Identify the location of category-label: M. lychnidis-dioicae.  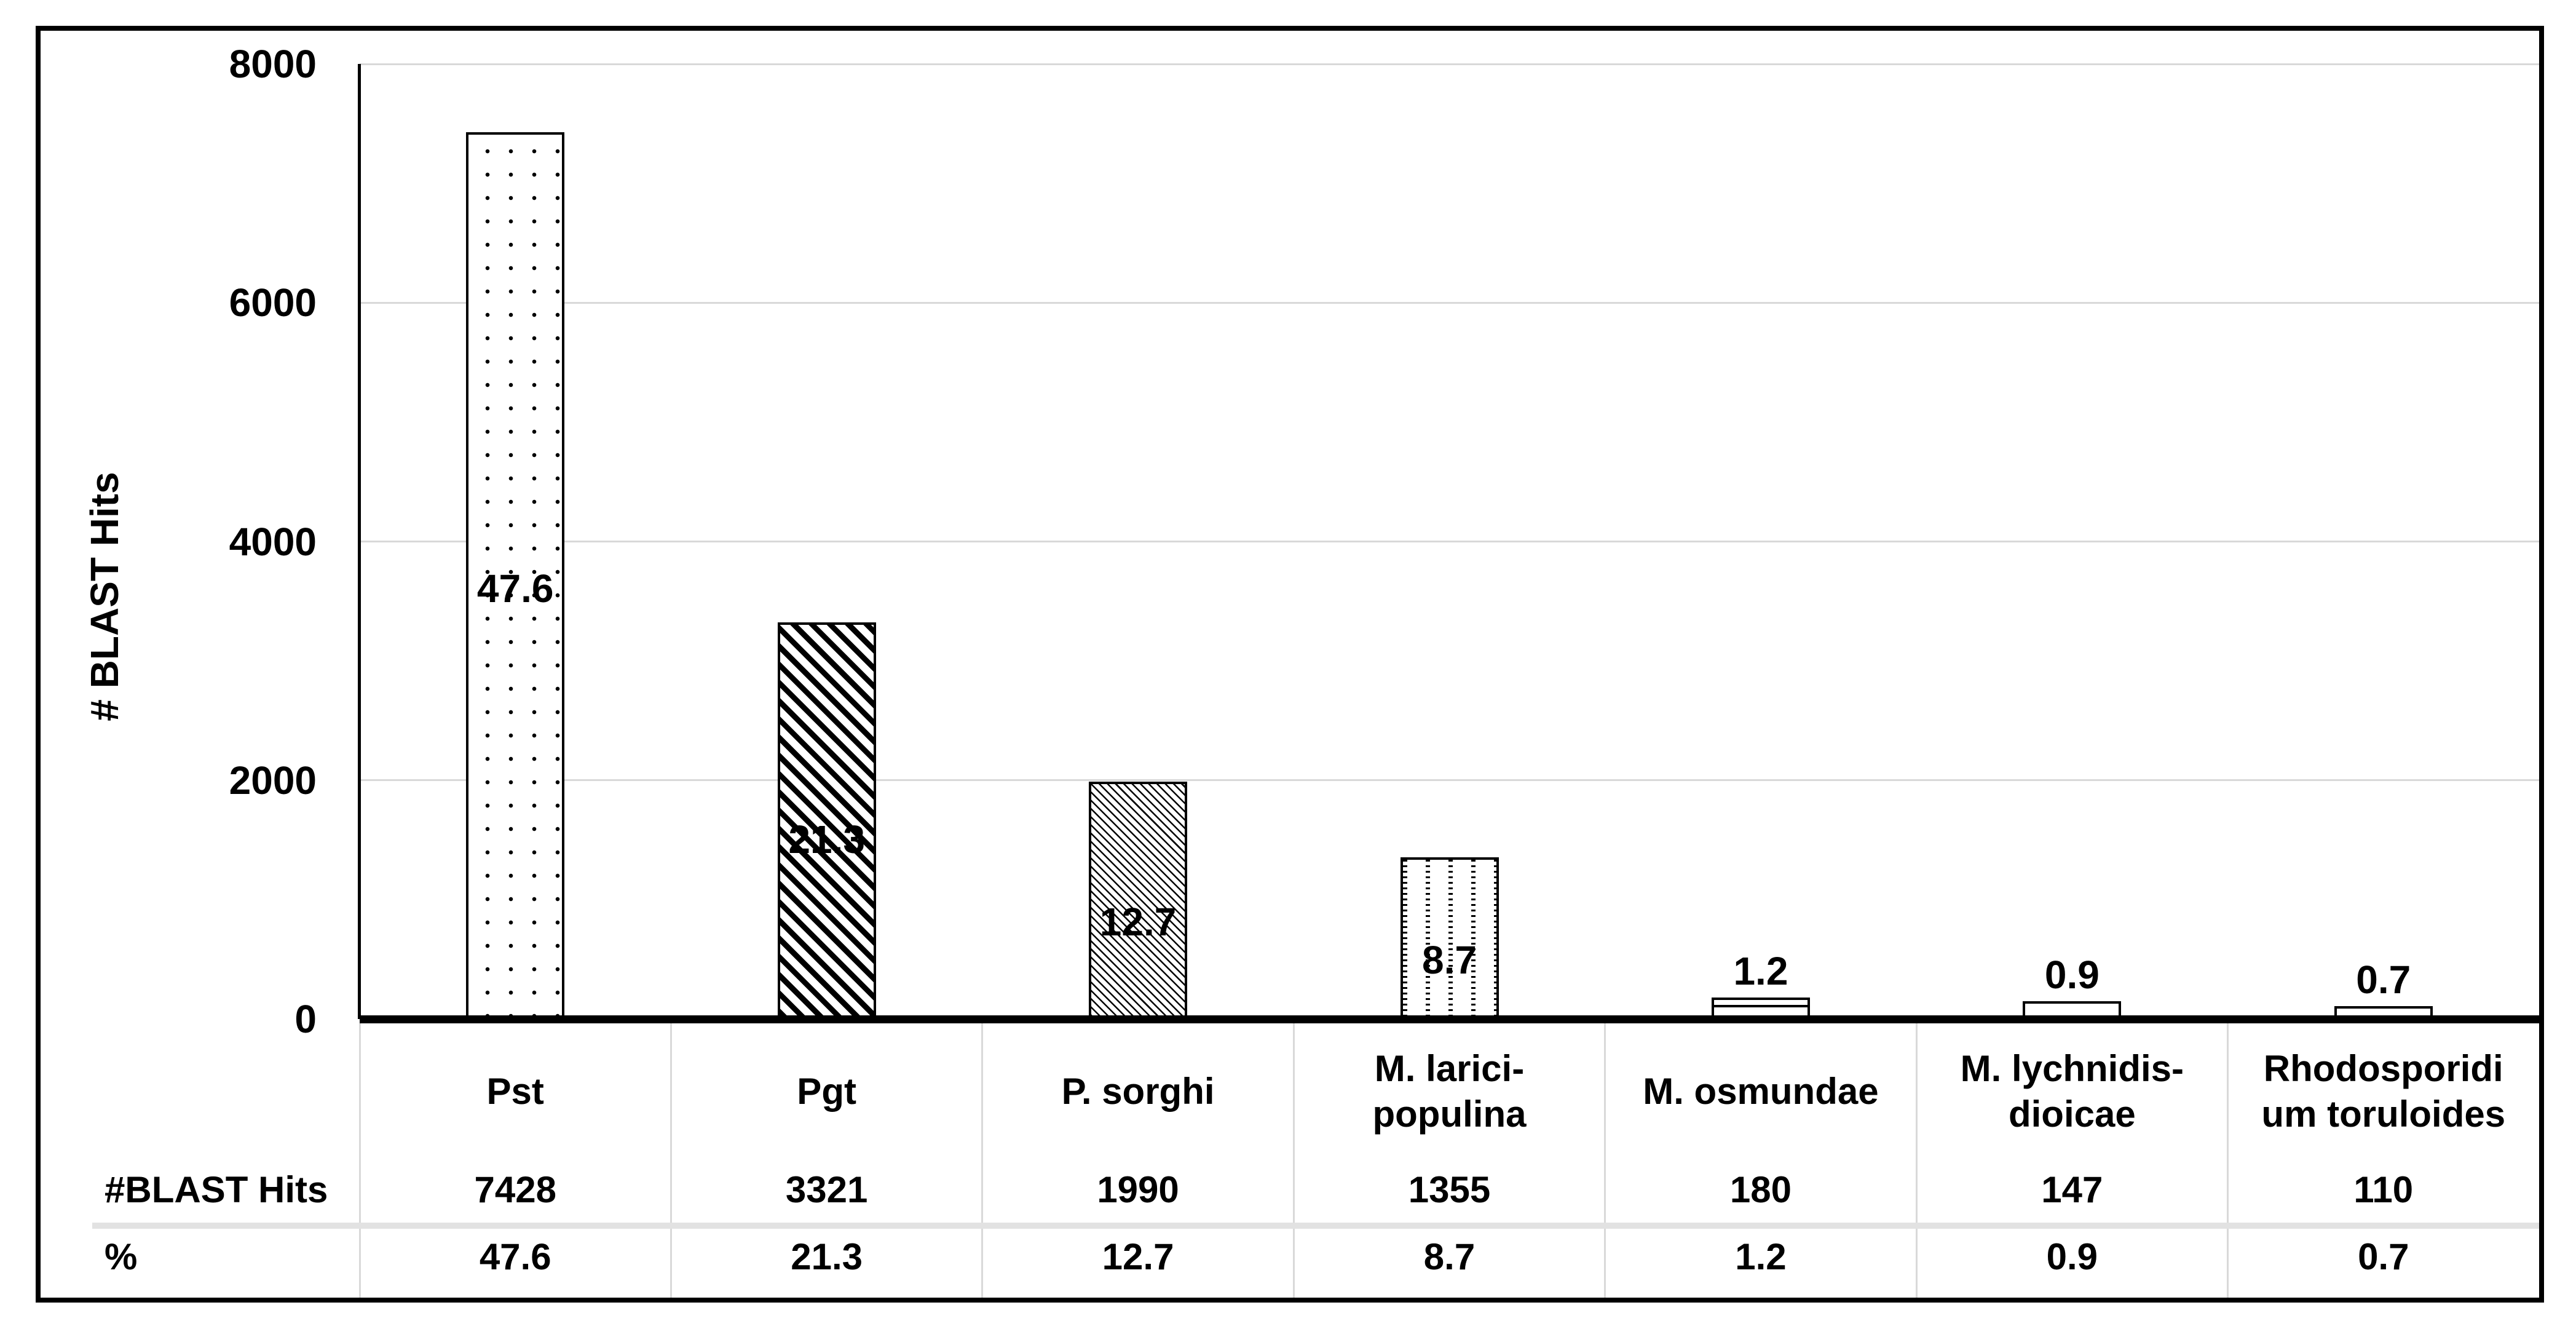
(2072, 1091).